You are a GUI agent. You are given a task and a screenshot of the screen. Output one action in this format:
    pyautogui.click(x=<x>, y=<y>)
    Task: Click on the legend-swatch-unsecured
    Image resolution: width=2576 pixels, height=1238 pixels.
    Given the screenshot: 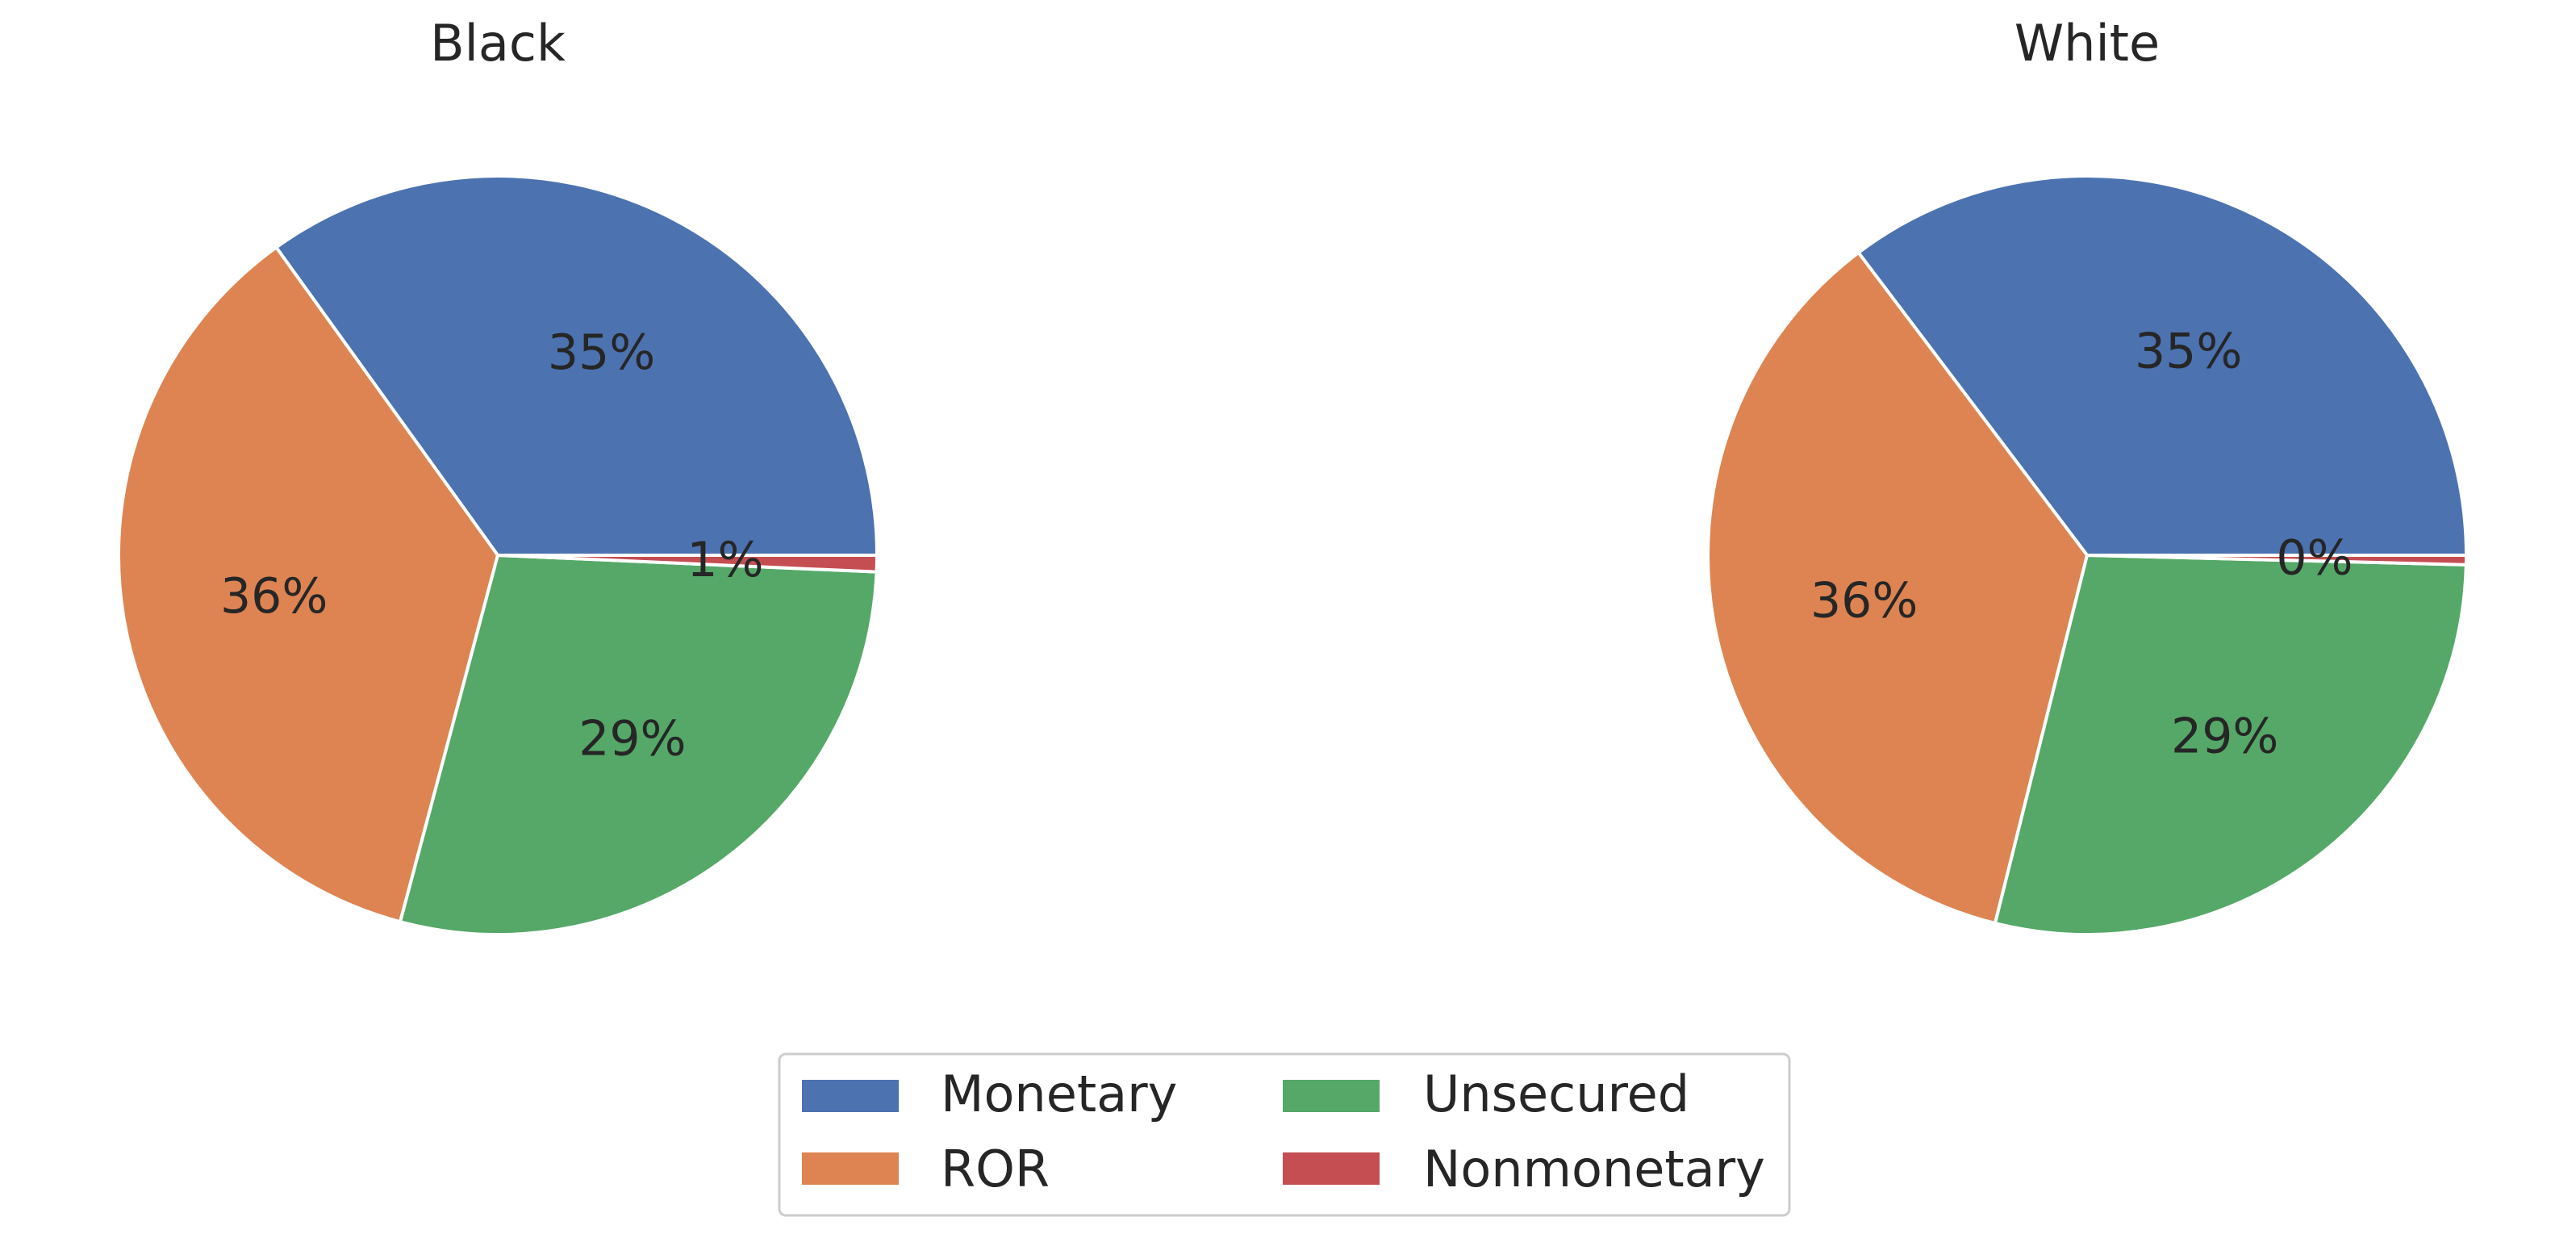 What is the action you would take?
    pyautogui.click(x=1331, y=1096)
    